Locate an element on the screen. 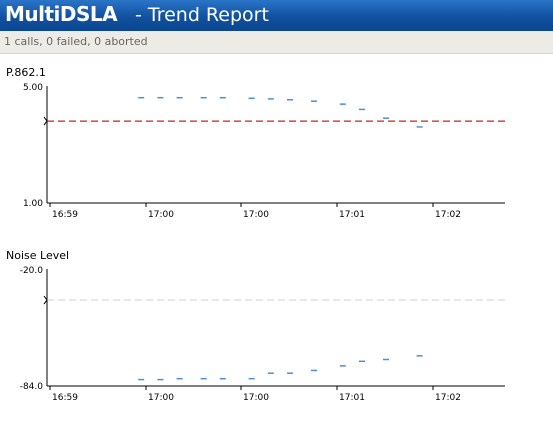 This screenshot has width=553, height=421. report-title: - Trend Report is located at coordinates (202, 15).